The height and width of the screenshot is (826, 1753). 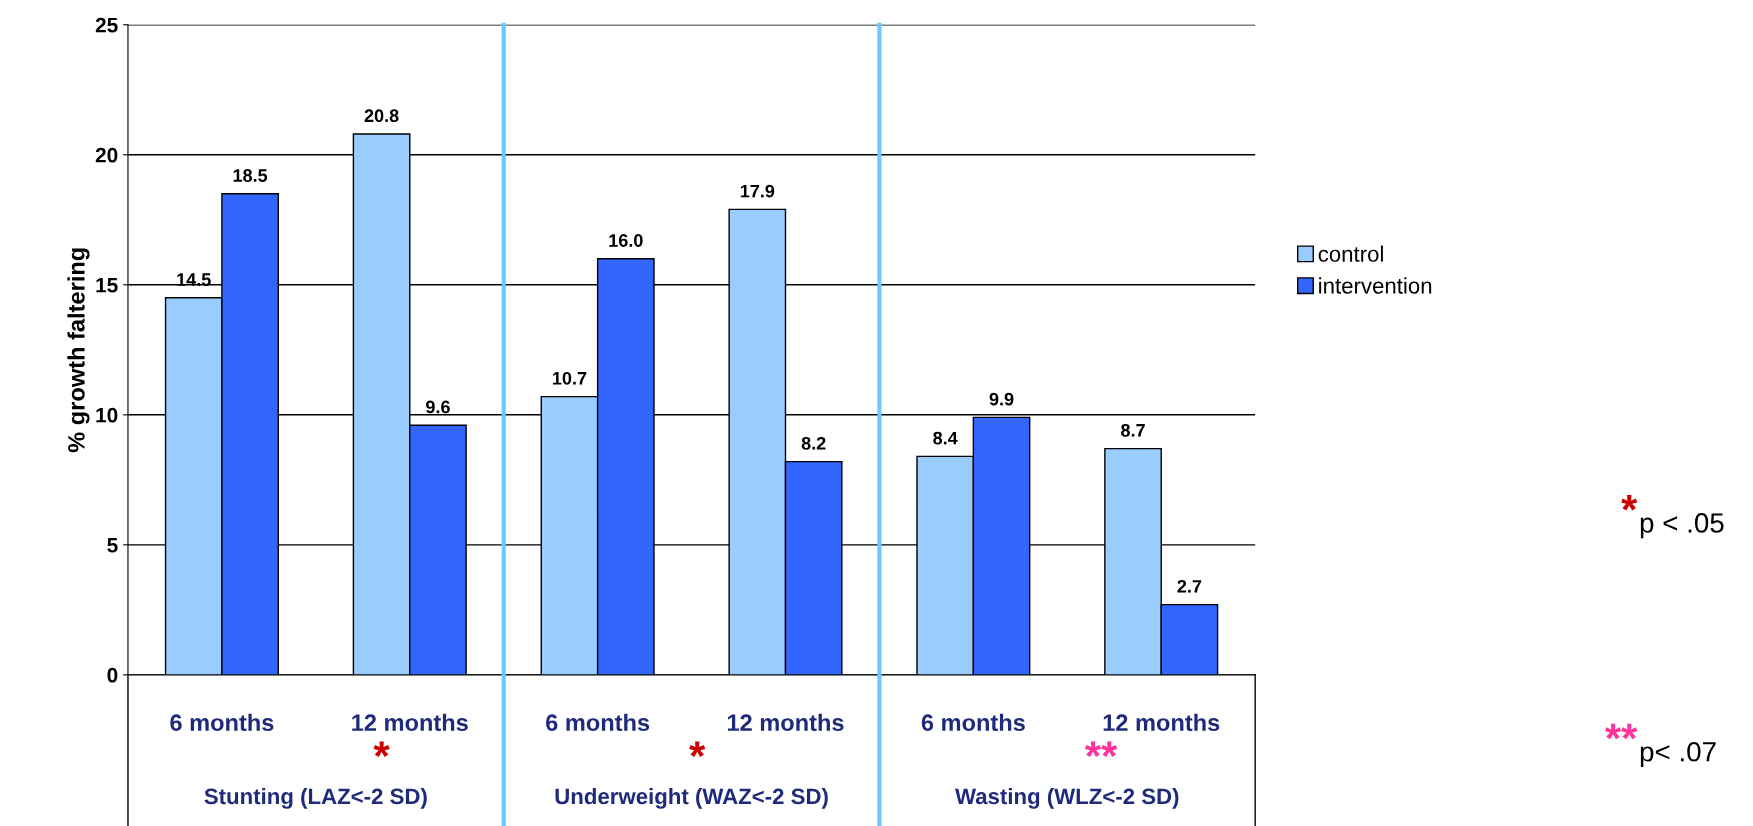 I want to click on y-tick-label: 25, so click(x=106, y=25).